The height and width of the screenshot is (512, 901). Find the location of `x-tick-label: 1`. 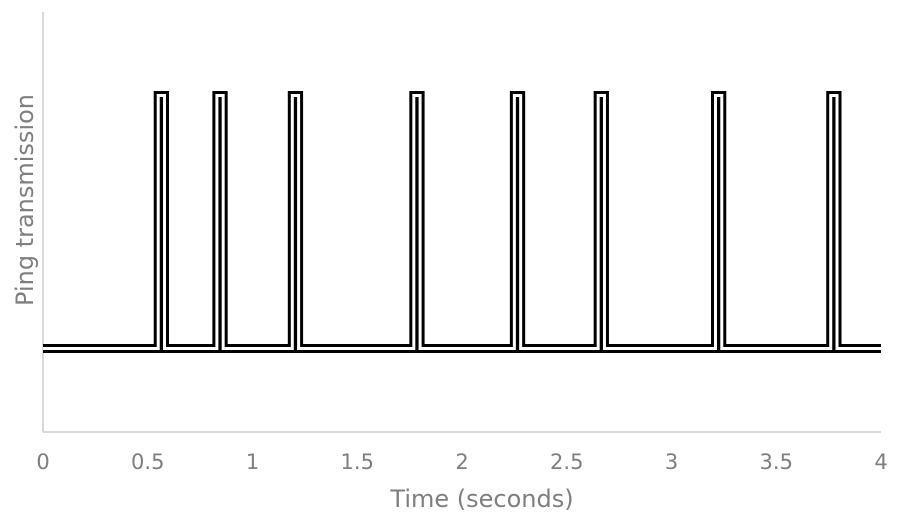

x-tick-label: 1 is located at coordinates (252, 462).